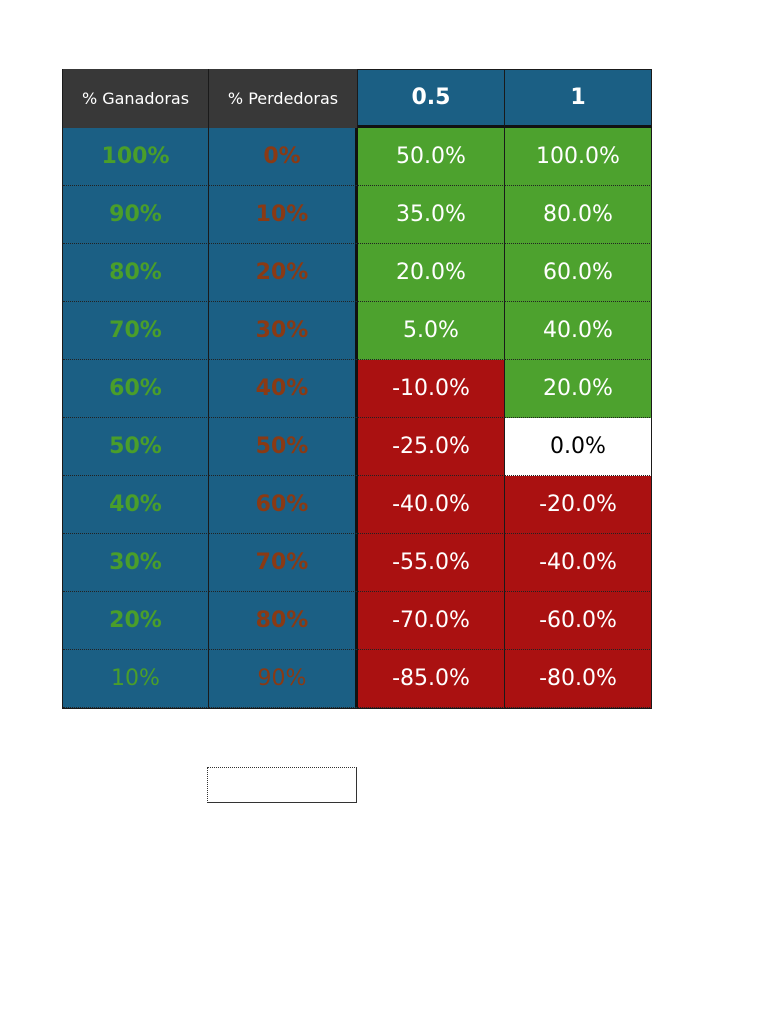 The height and width of the screenshot is (1024, 768). Describe the element at coordinates (283, 98) in the screenshot. I see `header-losers: % Perdedoras` at that location.